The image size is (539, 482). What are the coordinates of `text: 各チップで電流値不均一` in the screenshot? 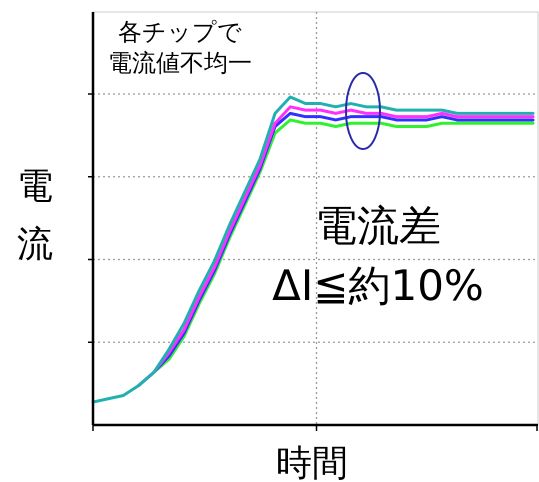 It's located at (180, 47).